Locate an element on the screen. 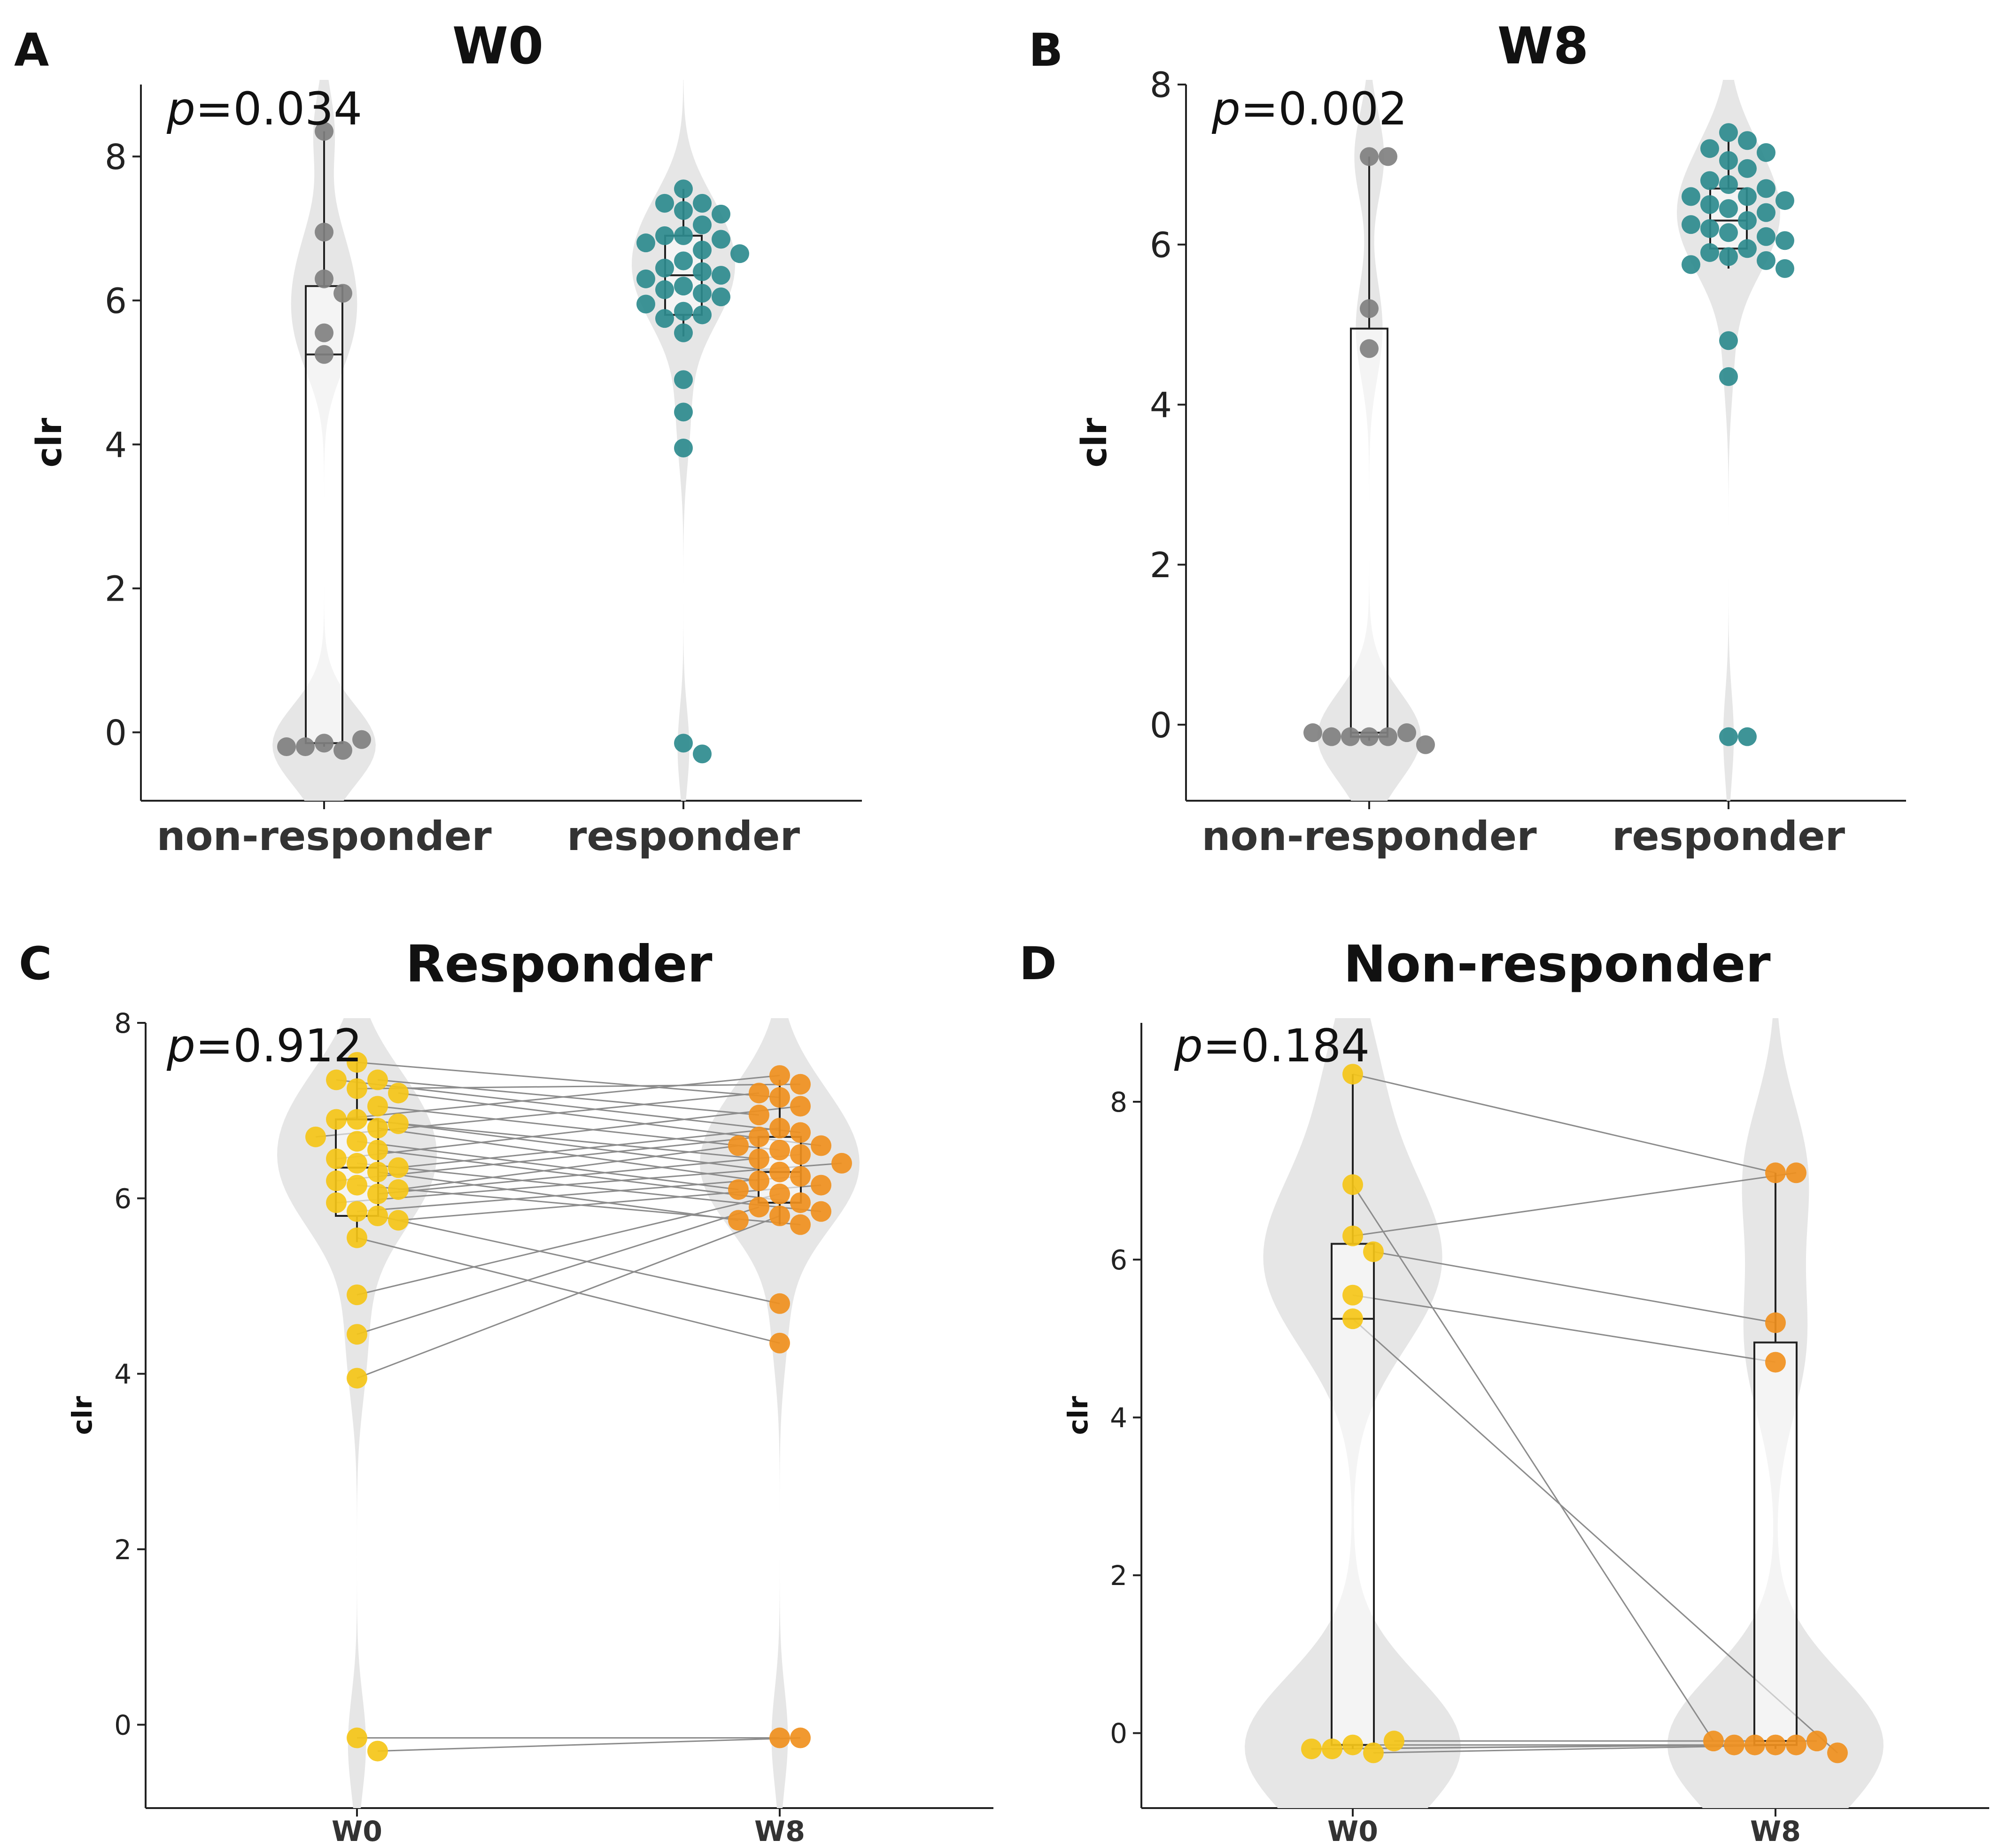 The image size is (2000, 1848). y-tick-label: 4 is located at coordinates (1118, 1418).